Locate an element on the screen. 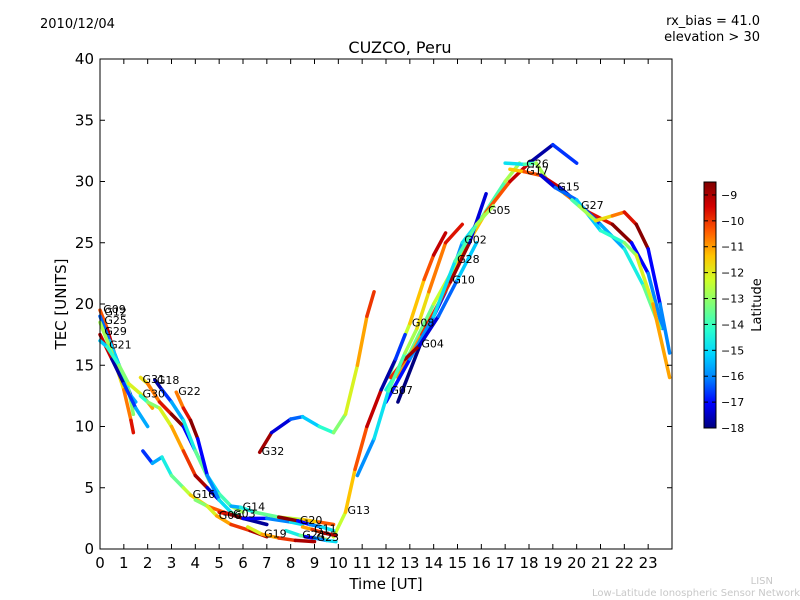 The width and height of the screenshot is (800, 600). series-g20 is located at coordinates (306, 524).